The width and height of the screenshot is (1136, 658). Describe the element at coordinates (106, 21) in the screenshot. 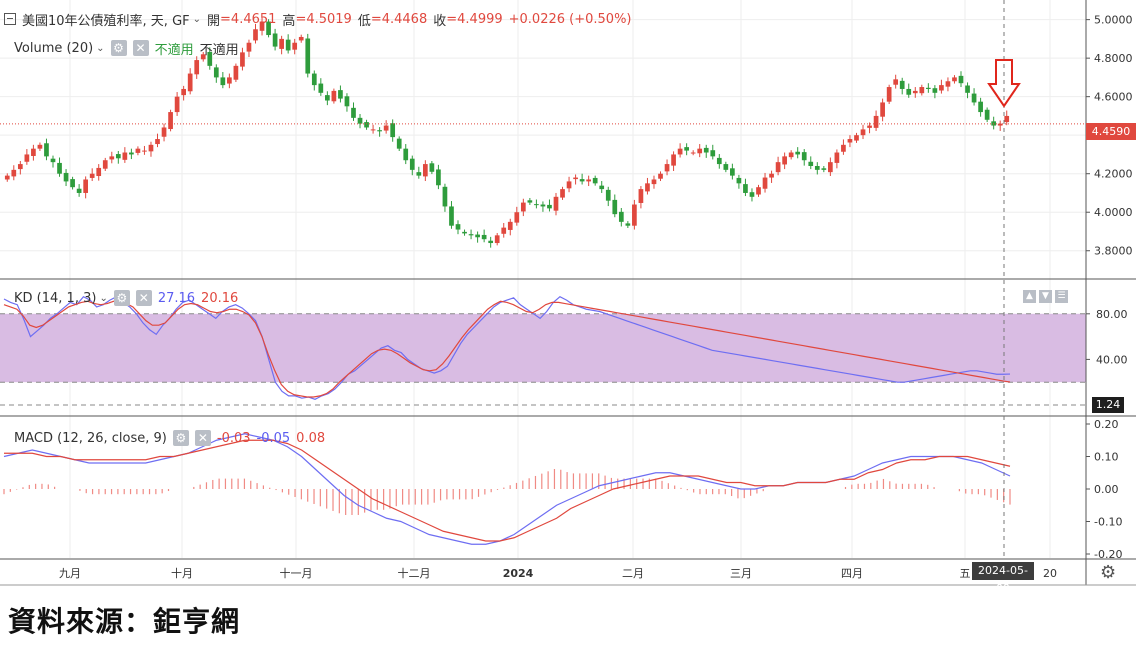

I see `symbol-name: 美國10年公債殖利率, 天, GF` at that location.